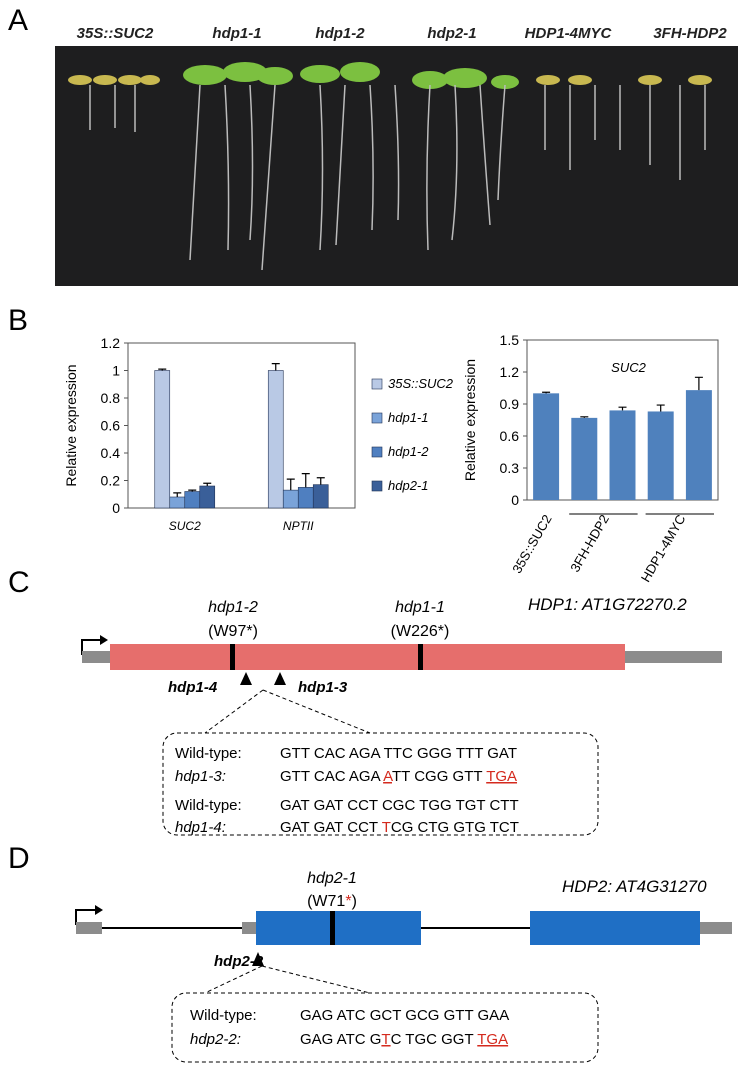 Image resolution: width=740 pixels, height=1067 pixels. What do you see at coordinates (607, 604) in the screenshot?
I see `gene-title: HDP1: AT1G72270.2` at bounding box center [607, 604].